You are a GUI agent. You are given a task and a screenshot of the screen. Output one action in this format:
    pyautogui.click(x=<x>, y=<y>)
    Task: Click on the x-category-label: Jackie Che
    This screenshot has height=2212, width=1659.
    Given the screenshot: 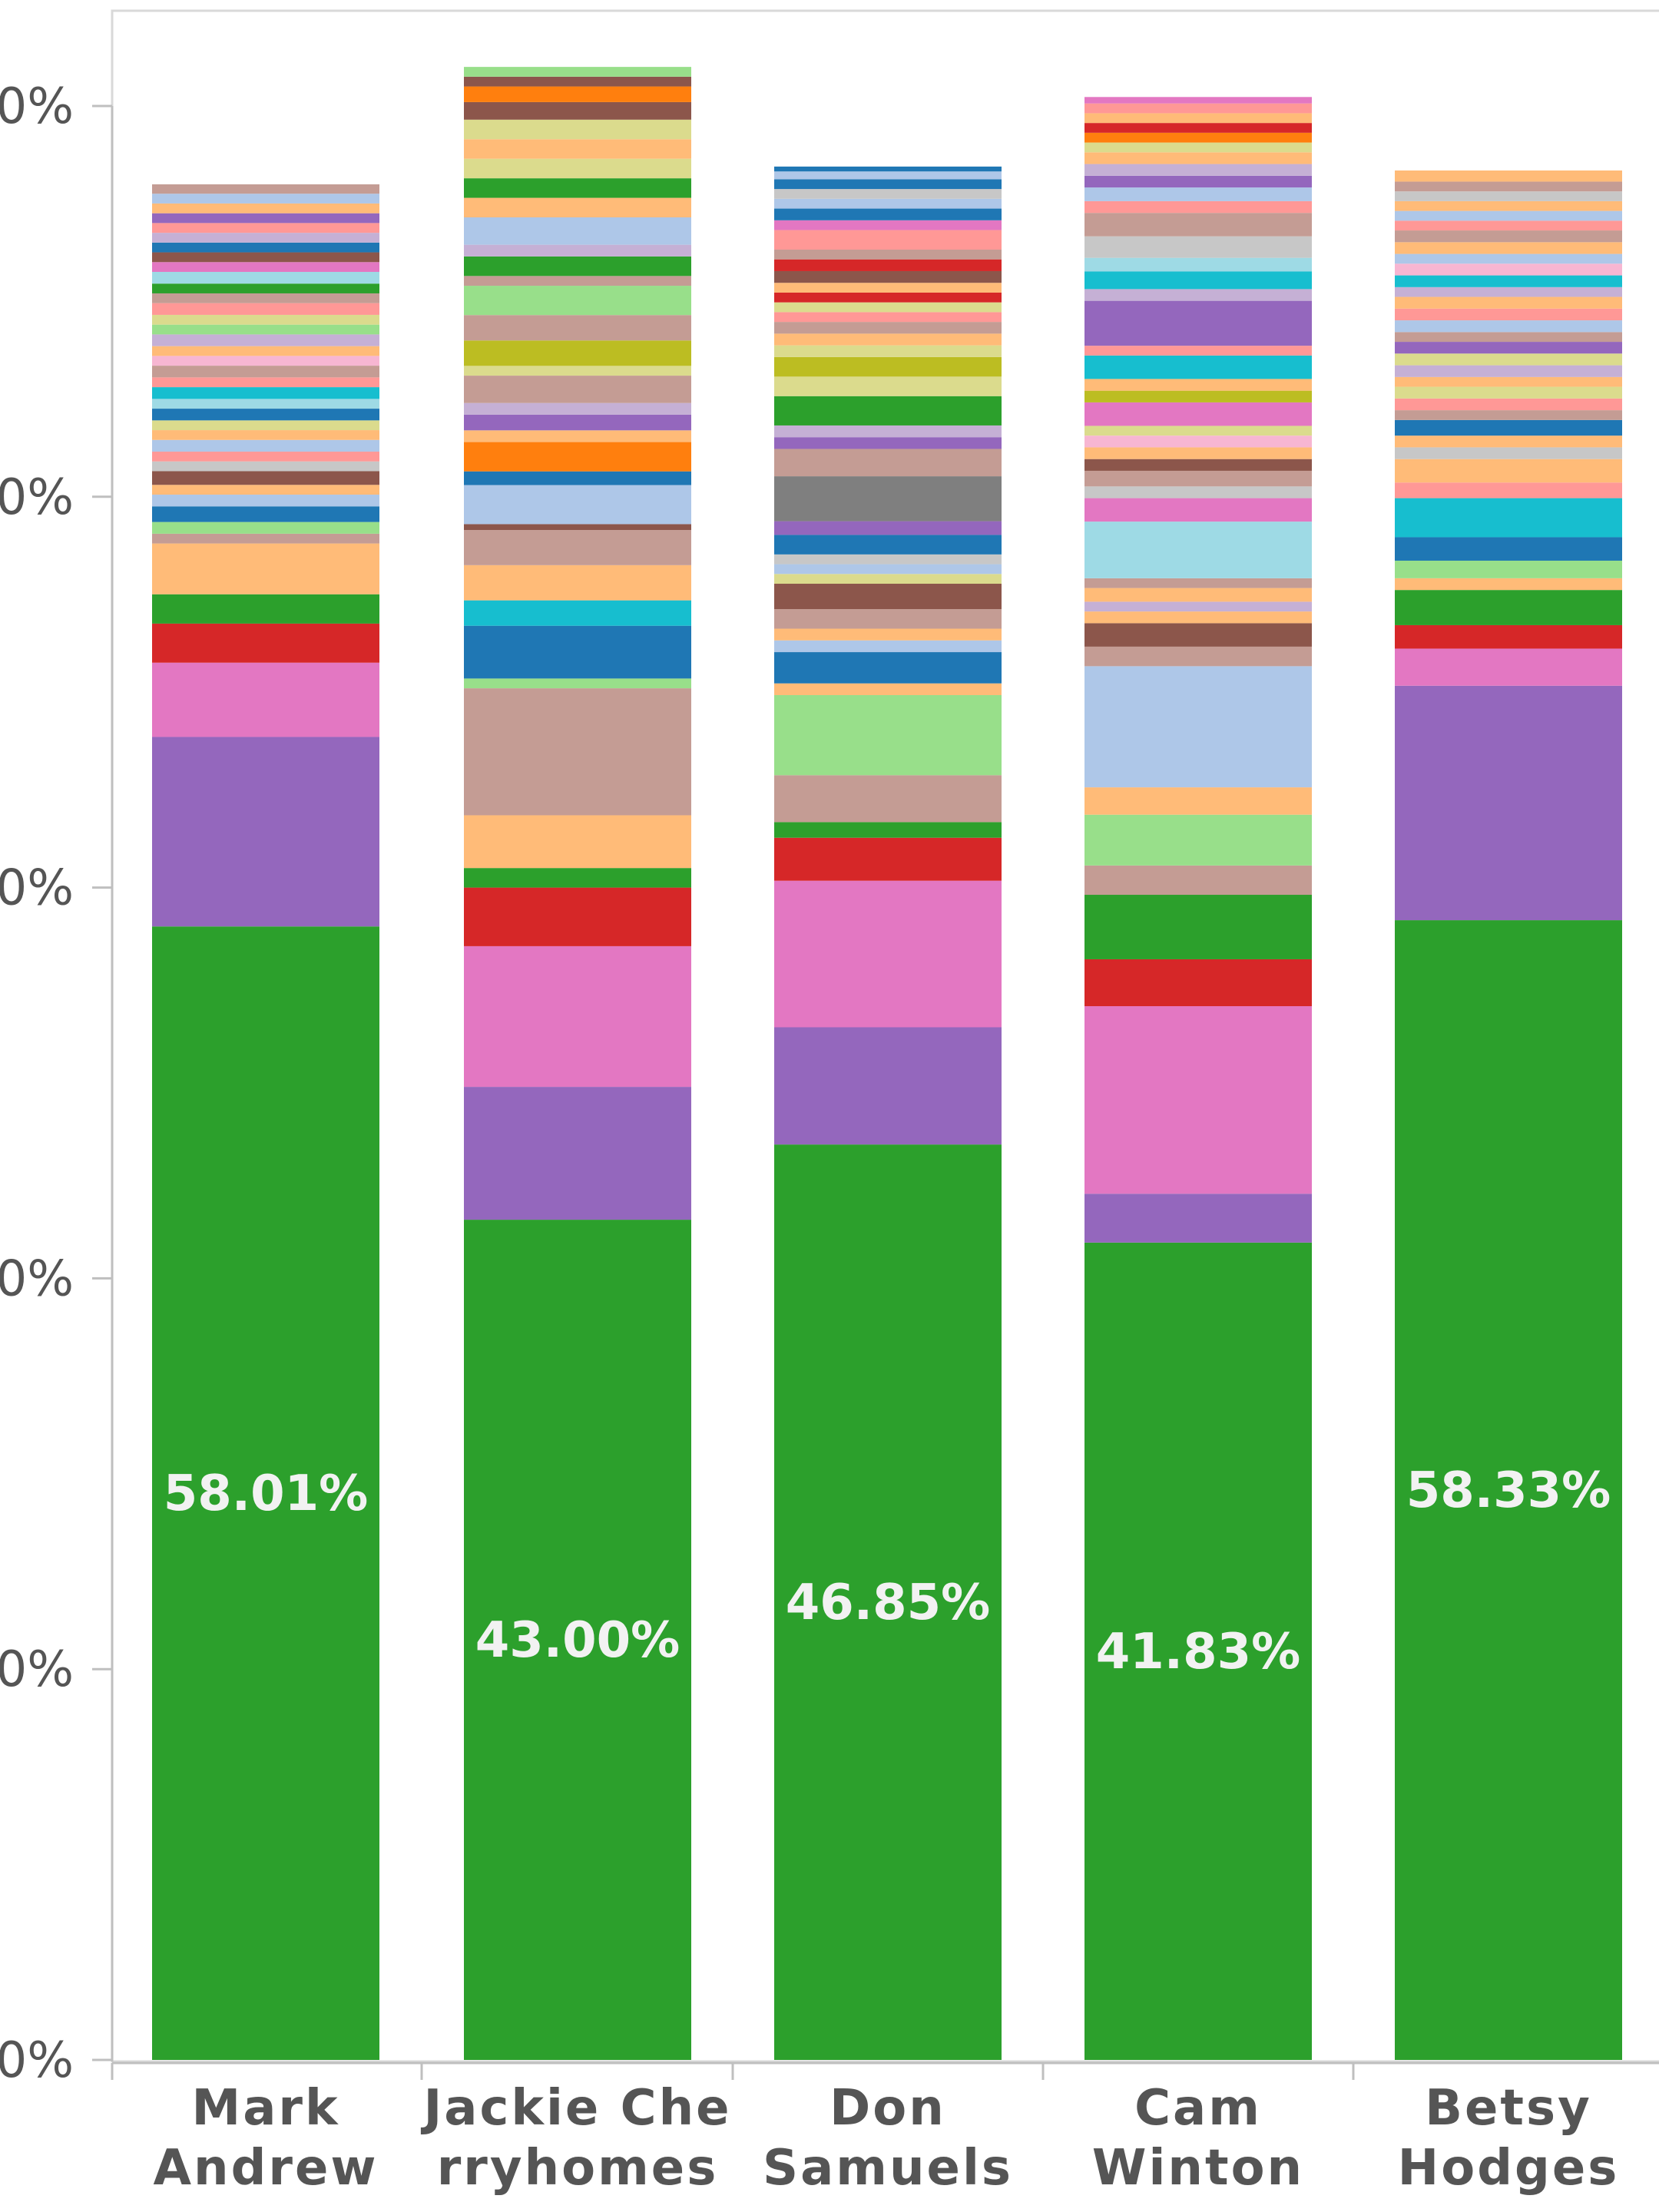 What is the action you would take?
    pyautogui.click(x=576, y=2108)
    